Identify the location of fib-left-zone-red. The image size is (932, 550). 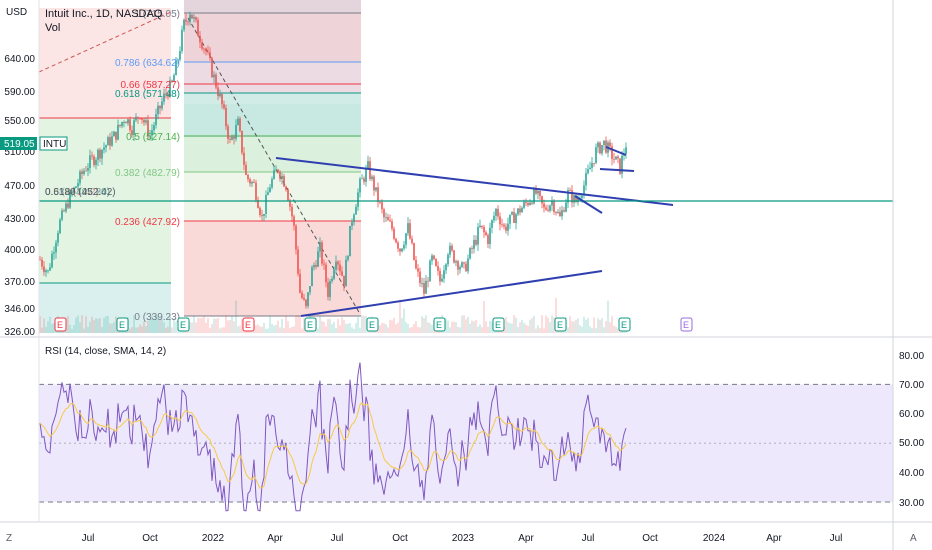
(105, 63).